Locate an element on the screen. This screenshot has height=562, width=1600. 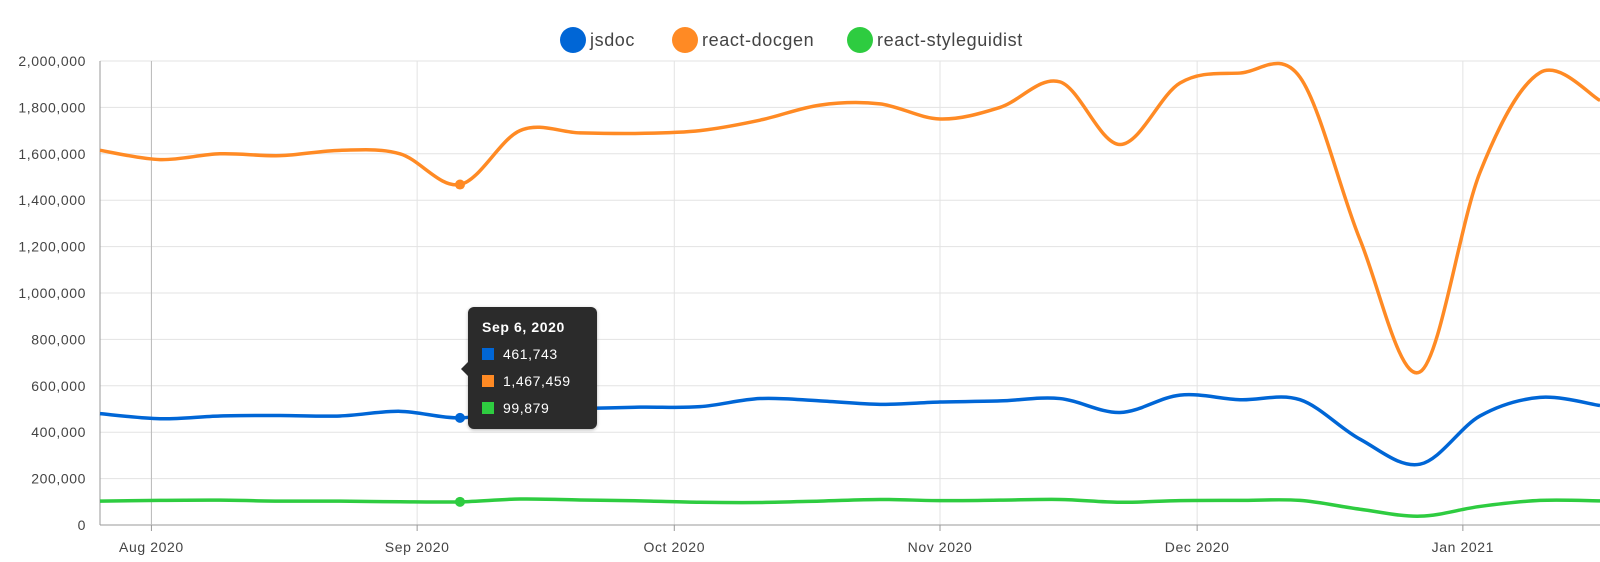
tooltip-value-react-styleguidist: 99,879 is located at coordinates (526, 408).